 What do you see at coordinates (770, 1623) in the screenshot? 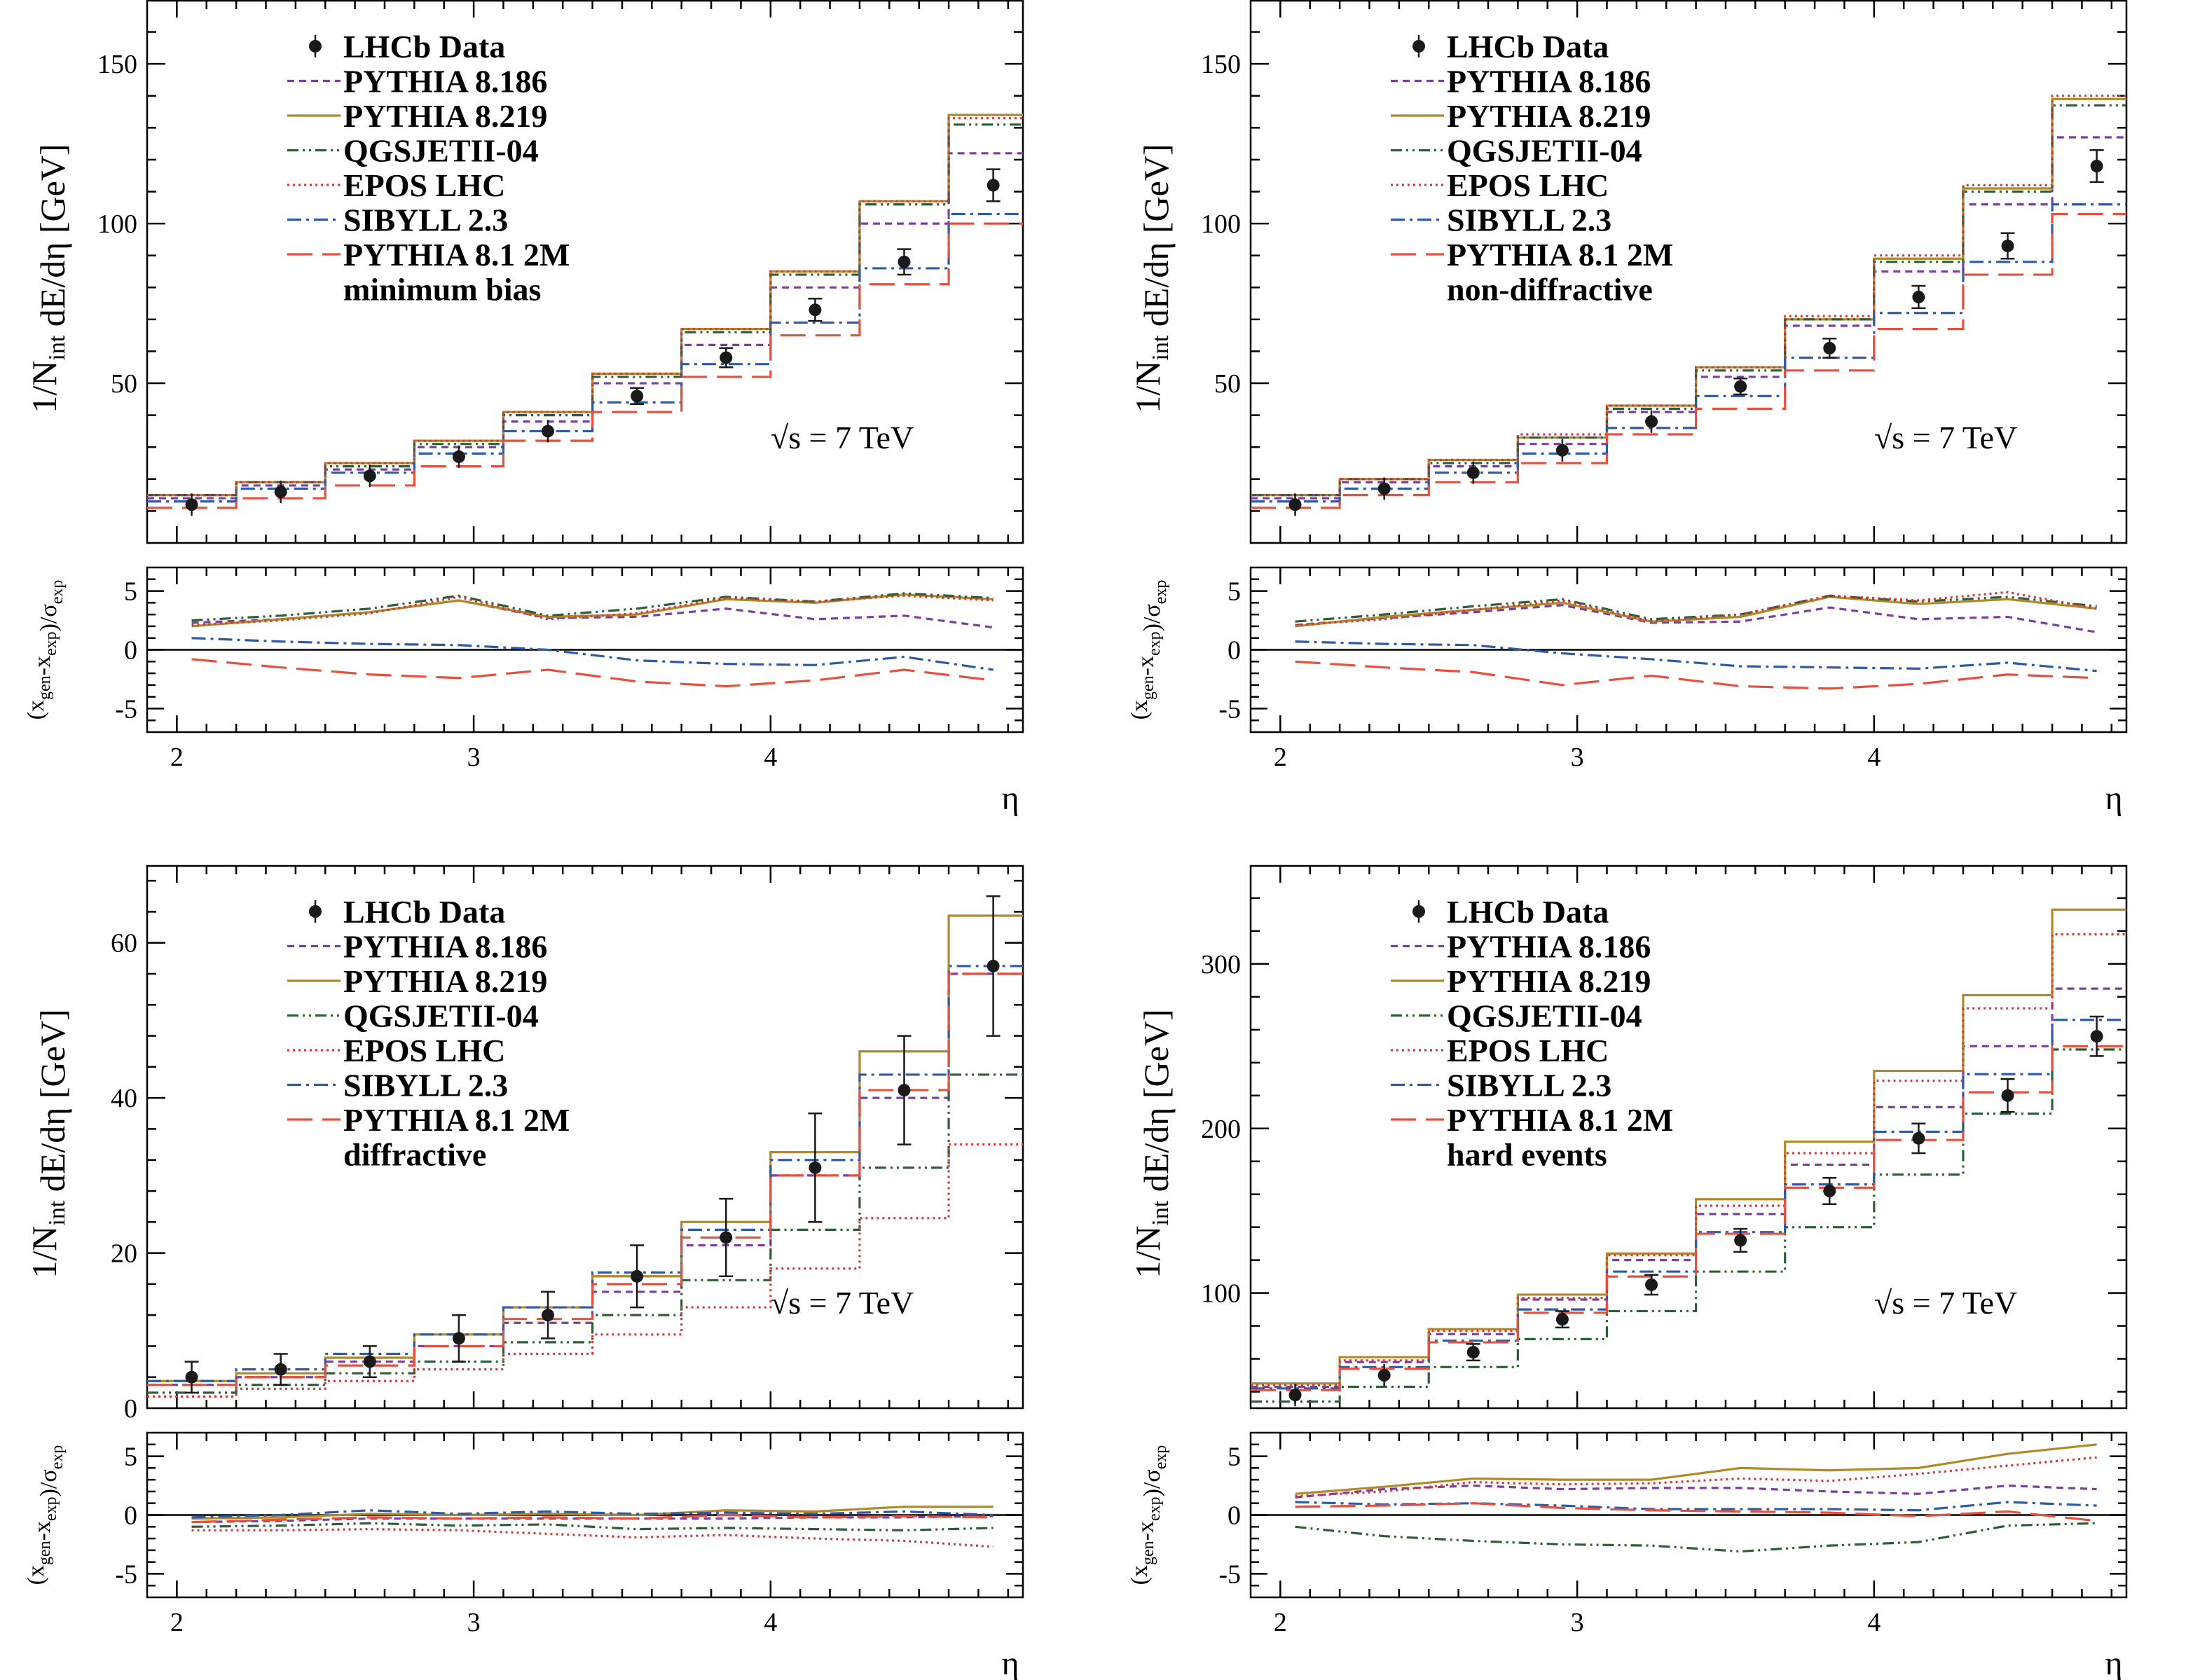
I see `x-tick-label: 4` at bounding box center [770, 1623].